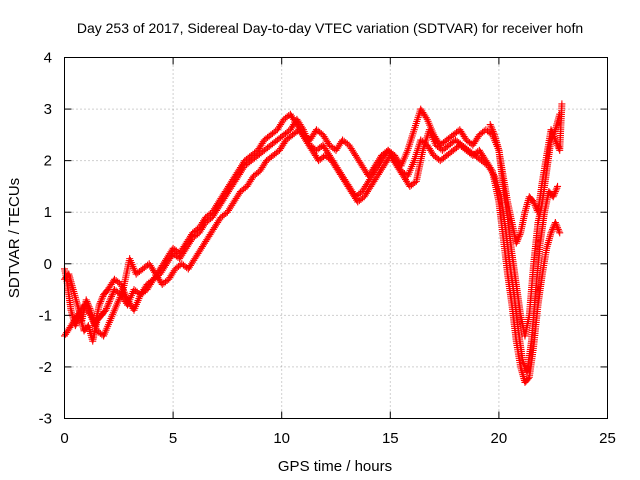  Describe the element at coordinates (48, 264) in the screenshot. I see `y-tick-label: 0` at that location.